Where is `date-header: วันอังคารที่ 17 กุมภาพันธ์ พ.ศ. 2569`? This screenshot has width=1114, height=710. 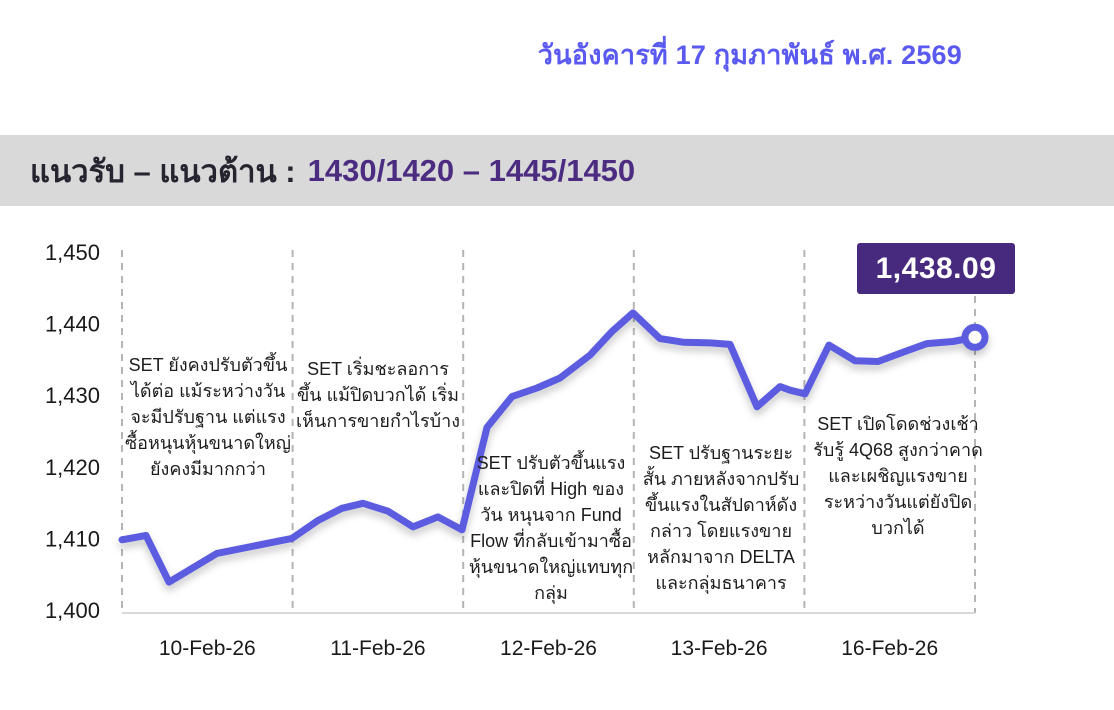
date-header: วันอังคารที่ 17 กุมภาพันธ์ พ.ศ. 2569 is located at coordinates (749, 55).